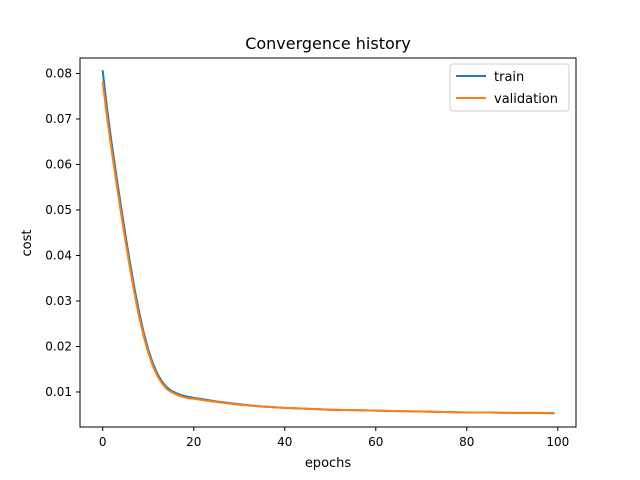 This screenshot has height=480, width=640. I want to click on y-tick-label: 0.07, so click(58, 119).